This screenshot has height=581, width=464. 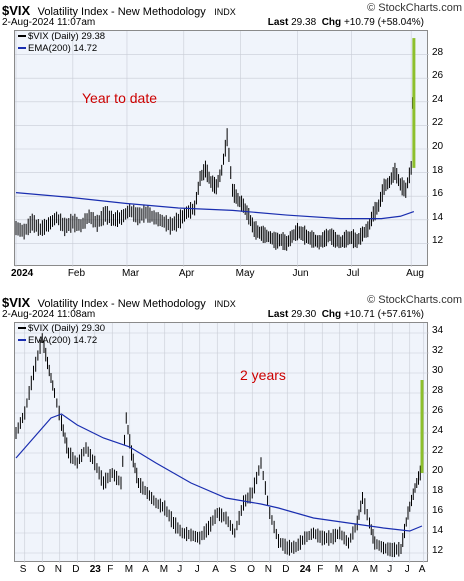 What do you see at coordinates (304, 22) in the screenshot?
I see `last-value: 29.38` at bounding box center [304, 22].